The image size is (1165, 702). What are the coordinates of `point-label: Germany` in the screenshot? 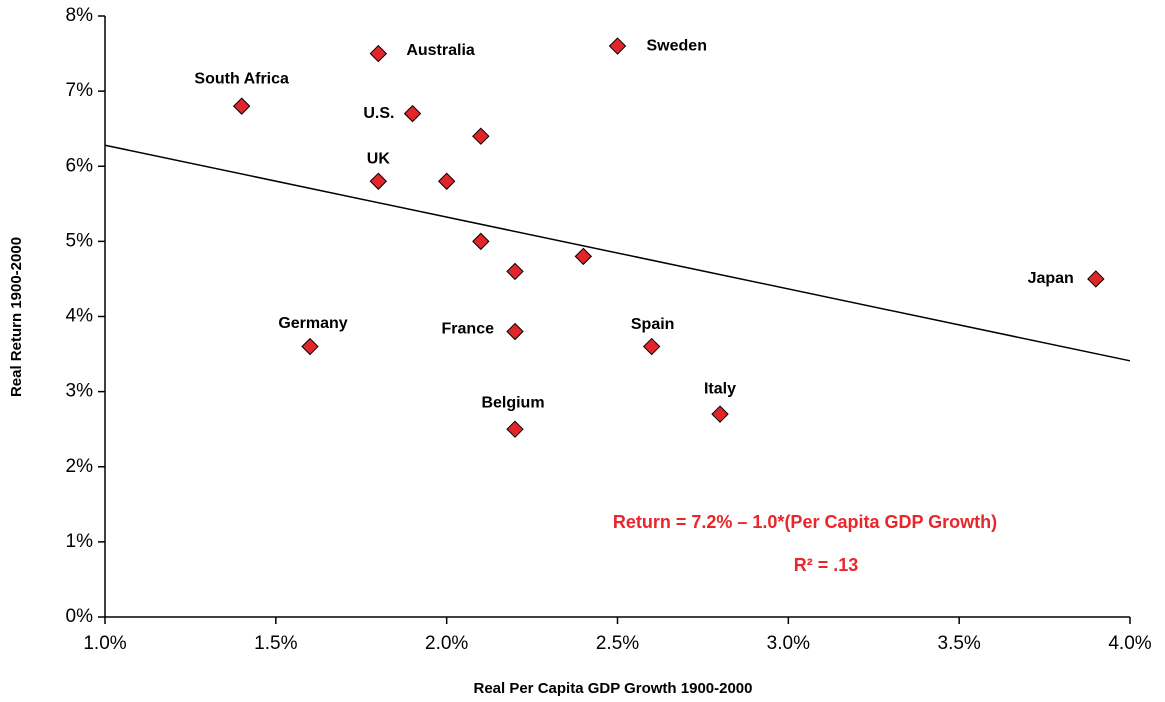 It's located at (312, 323).